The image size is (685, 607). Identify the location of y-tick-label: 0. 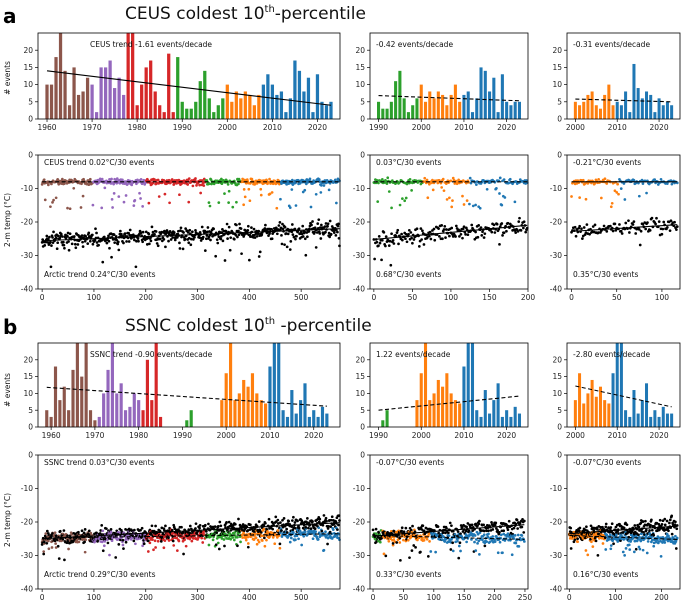
(559, 119).